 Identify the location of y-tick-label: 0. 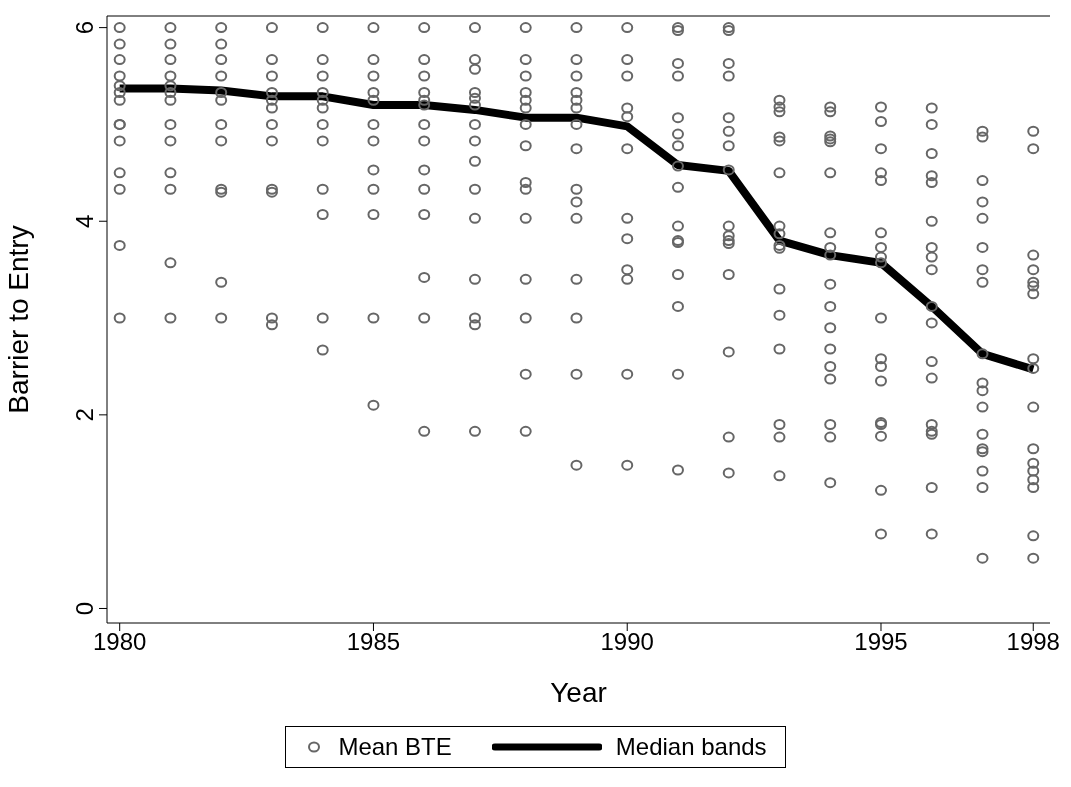
(84, 608).